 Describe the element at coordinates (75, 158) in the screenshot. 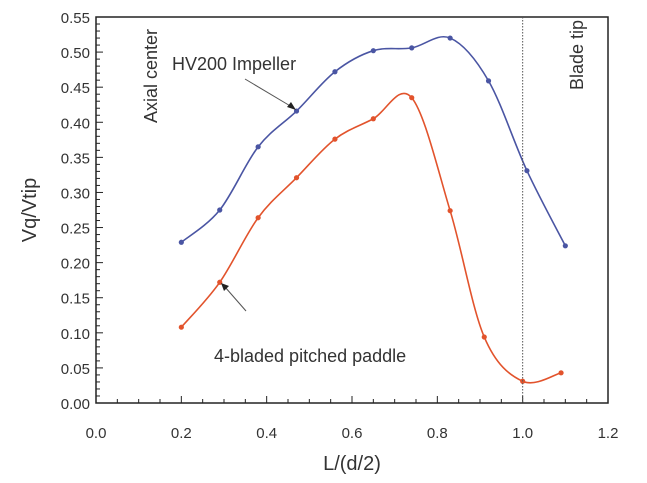

I see `y-tick-label: 0.35` at that location.